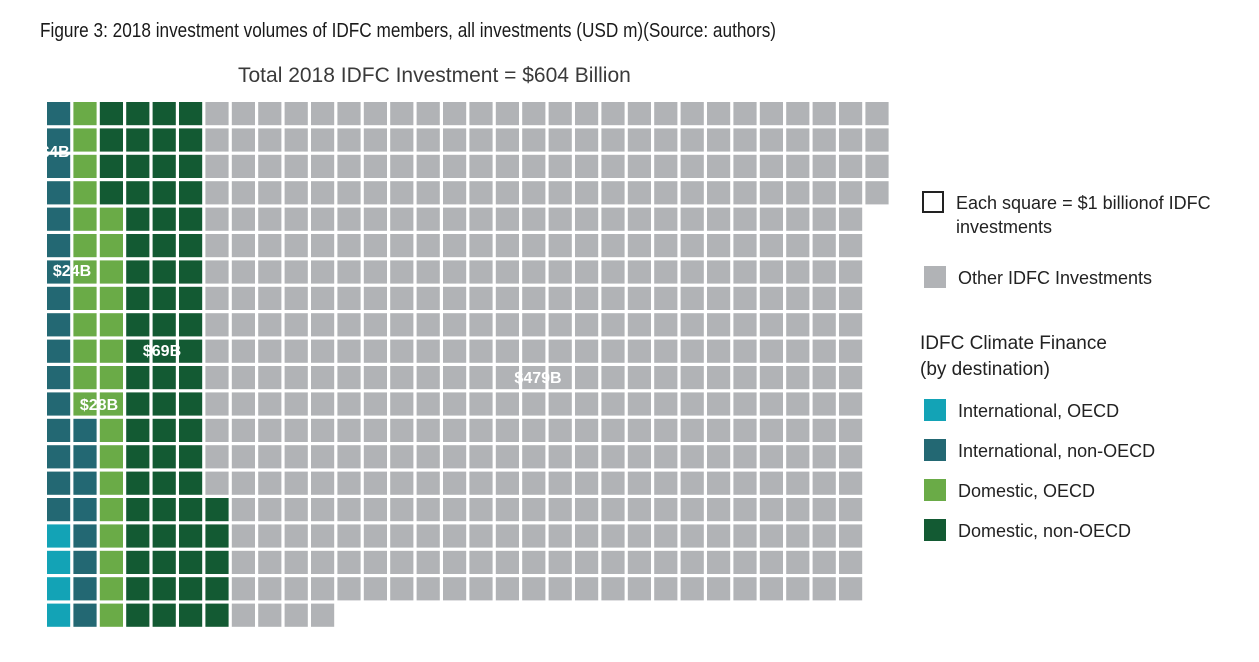 Image resolution: width=1259 pixels, height=662 pixels. I want to click on legend-swatch-intl-oecd, so click(935, 410).